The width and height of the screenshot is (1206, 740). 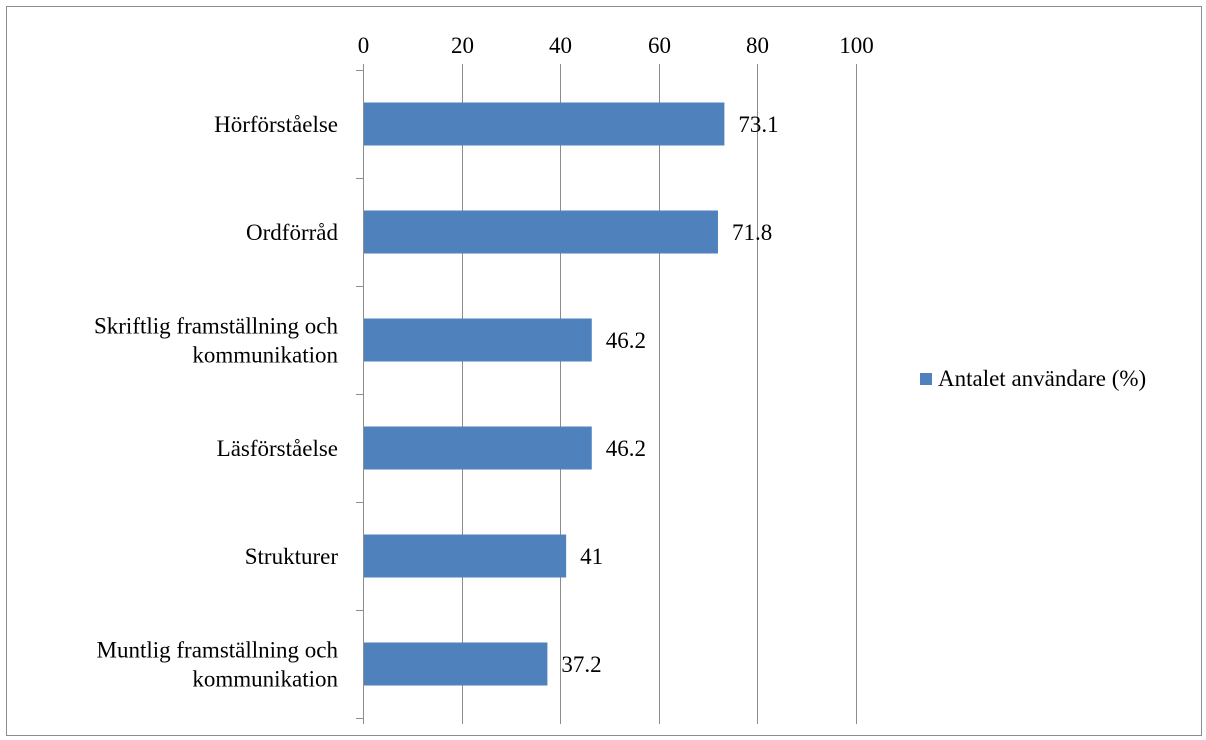 I want to click on category-label-line: Hörförståelse, so click(x=276, y=124).